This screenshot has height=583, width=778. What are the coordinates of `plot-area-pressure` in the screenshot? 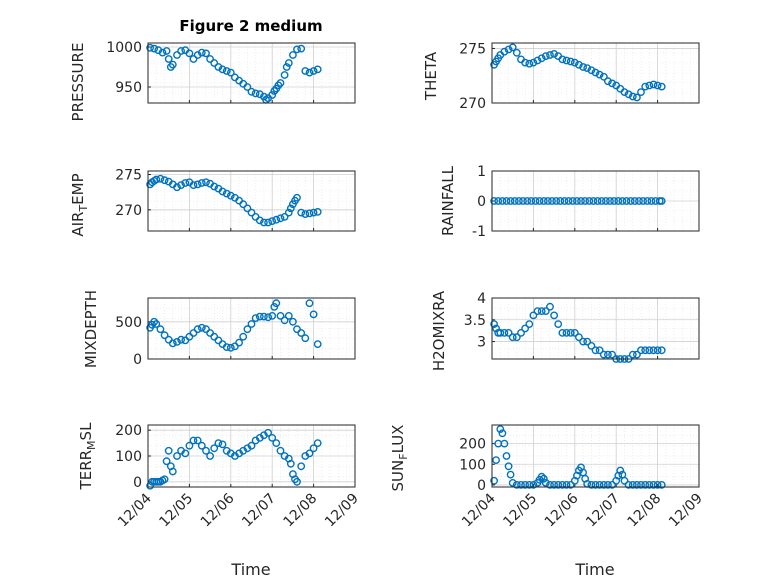 It's located at (251, 73).